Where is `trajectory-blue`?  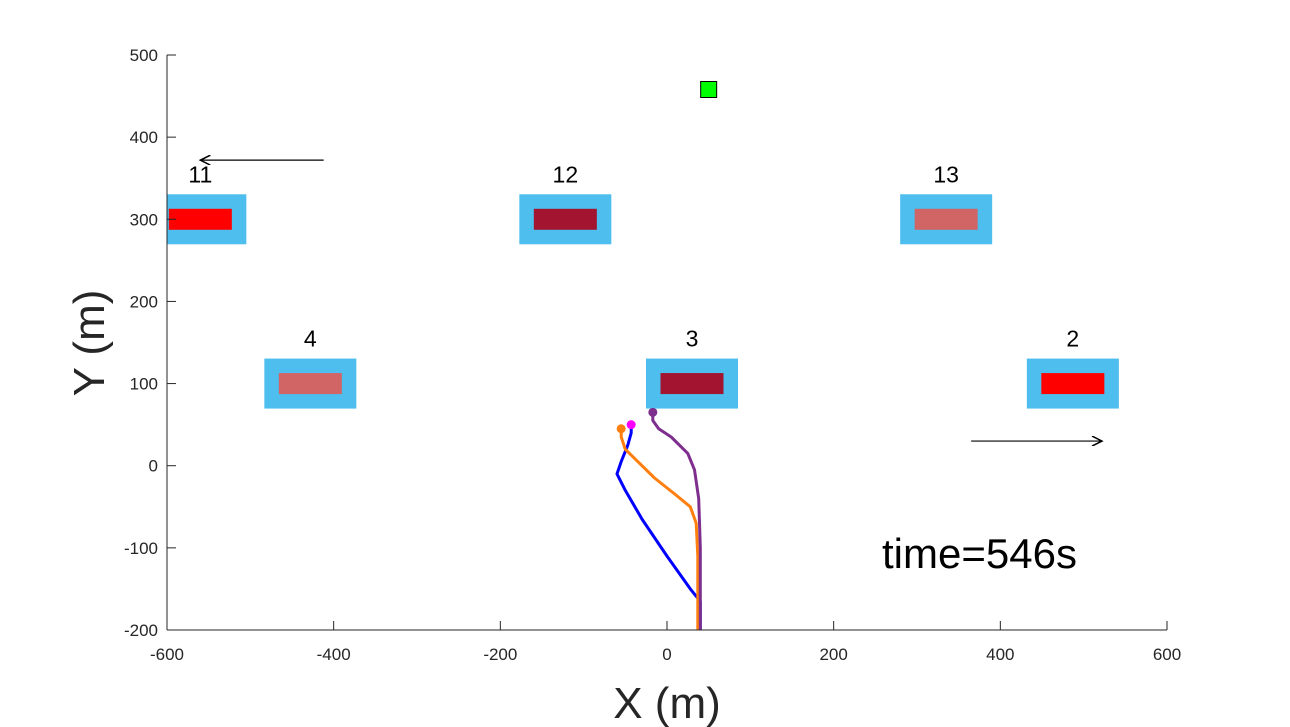 trajectory-blue is located at coordinates (658, 527).